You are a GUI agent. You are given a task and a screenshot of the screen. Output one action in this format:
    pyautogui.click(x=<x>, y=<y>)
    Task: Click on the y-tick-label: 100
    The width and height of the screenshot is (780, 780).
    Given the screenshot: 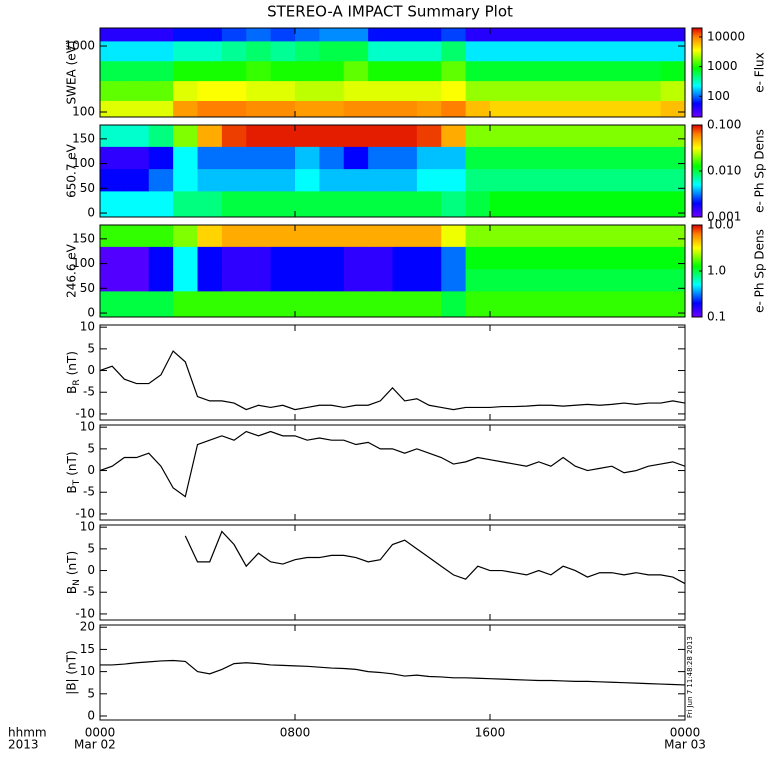 What is the action you would take?
    pyautogui.click(x=83, y=112)
    